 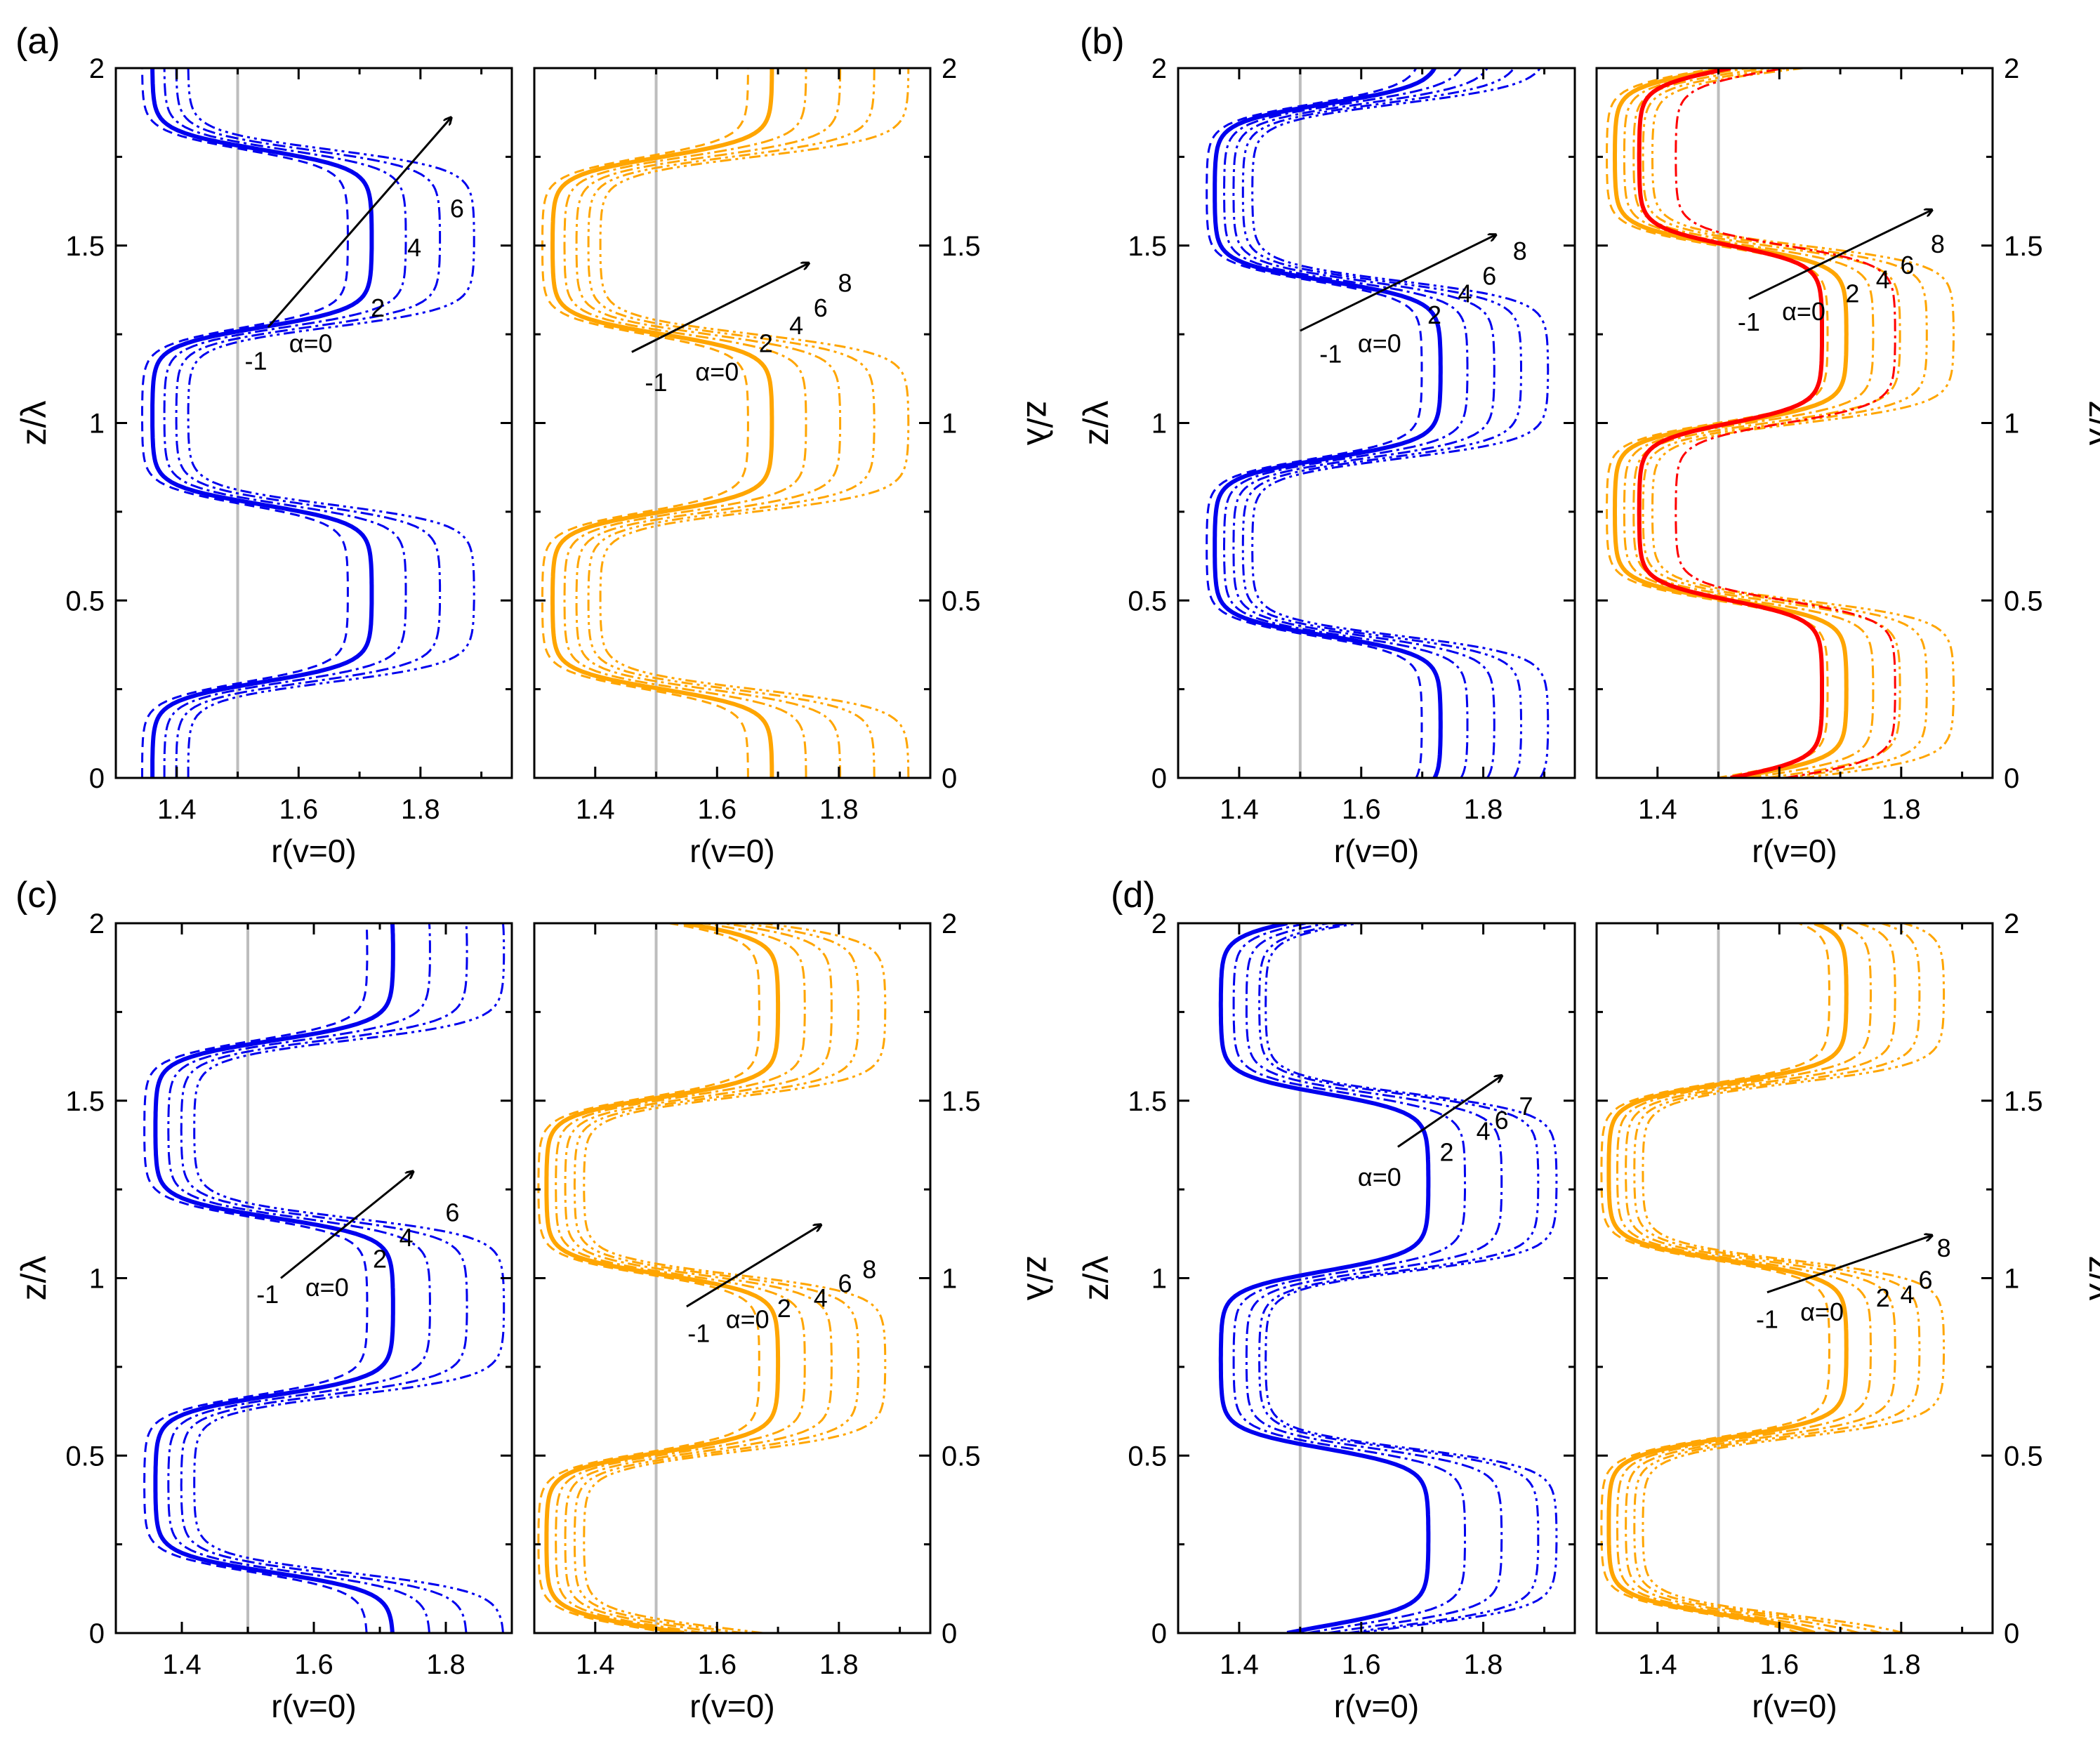 I want to click on plot-d-right: 1.4 1.6 1.800.511.52r(v=0)z/λ-1 α=0 2 4 68, so click(x=1847, y=1316).